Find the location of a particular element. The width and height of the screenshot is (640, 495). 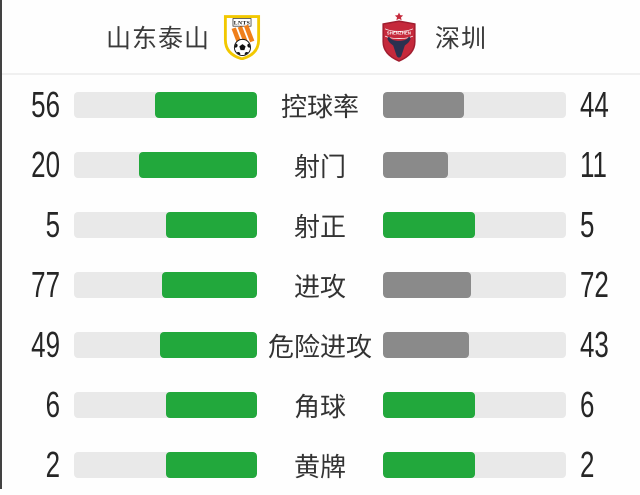

stat-label: 黄牌 is located at coordinates (319, 466).